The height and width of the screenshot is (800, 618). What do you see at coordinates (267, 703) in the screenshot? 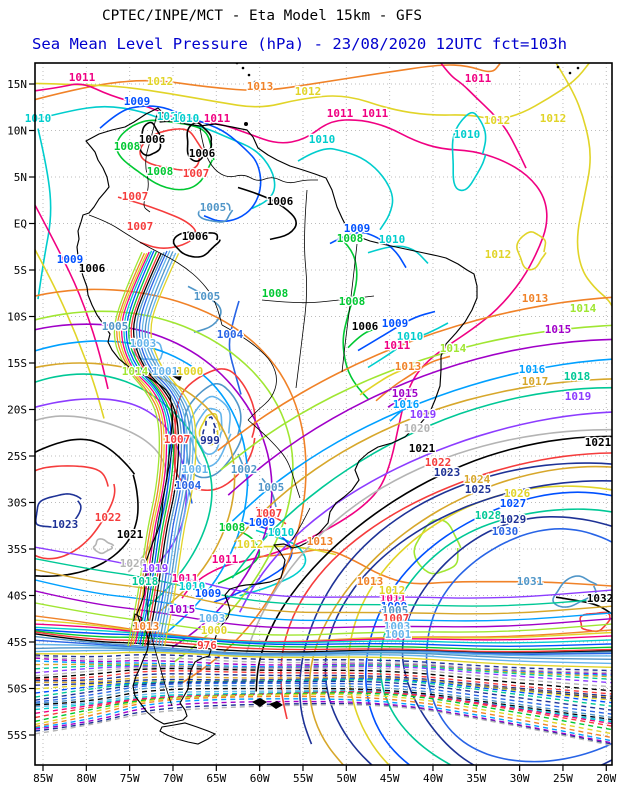
I see `falkland-islands` at bounding box center [267, 703].